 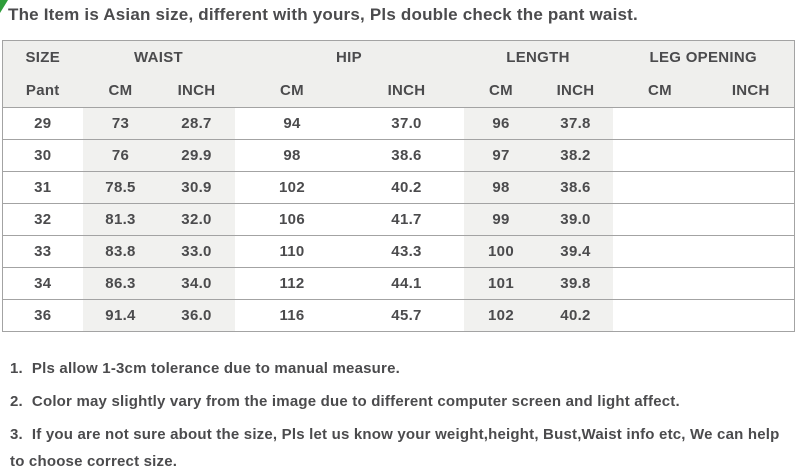 I want to click on table-row: 32 81.3 32.0 106 41.7 99 39.0, so click(x=398, y=219).